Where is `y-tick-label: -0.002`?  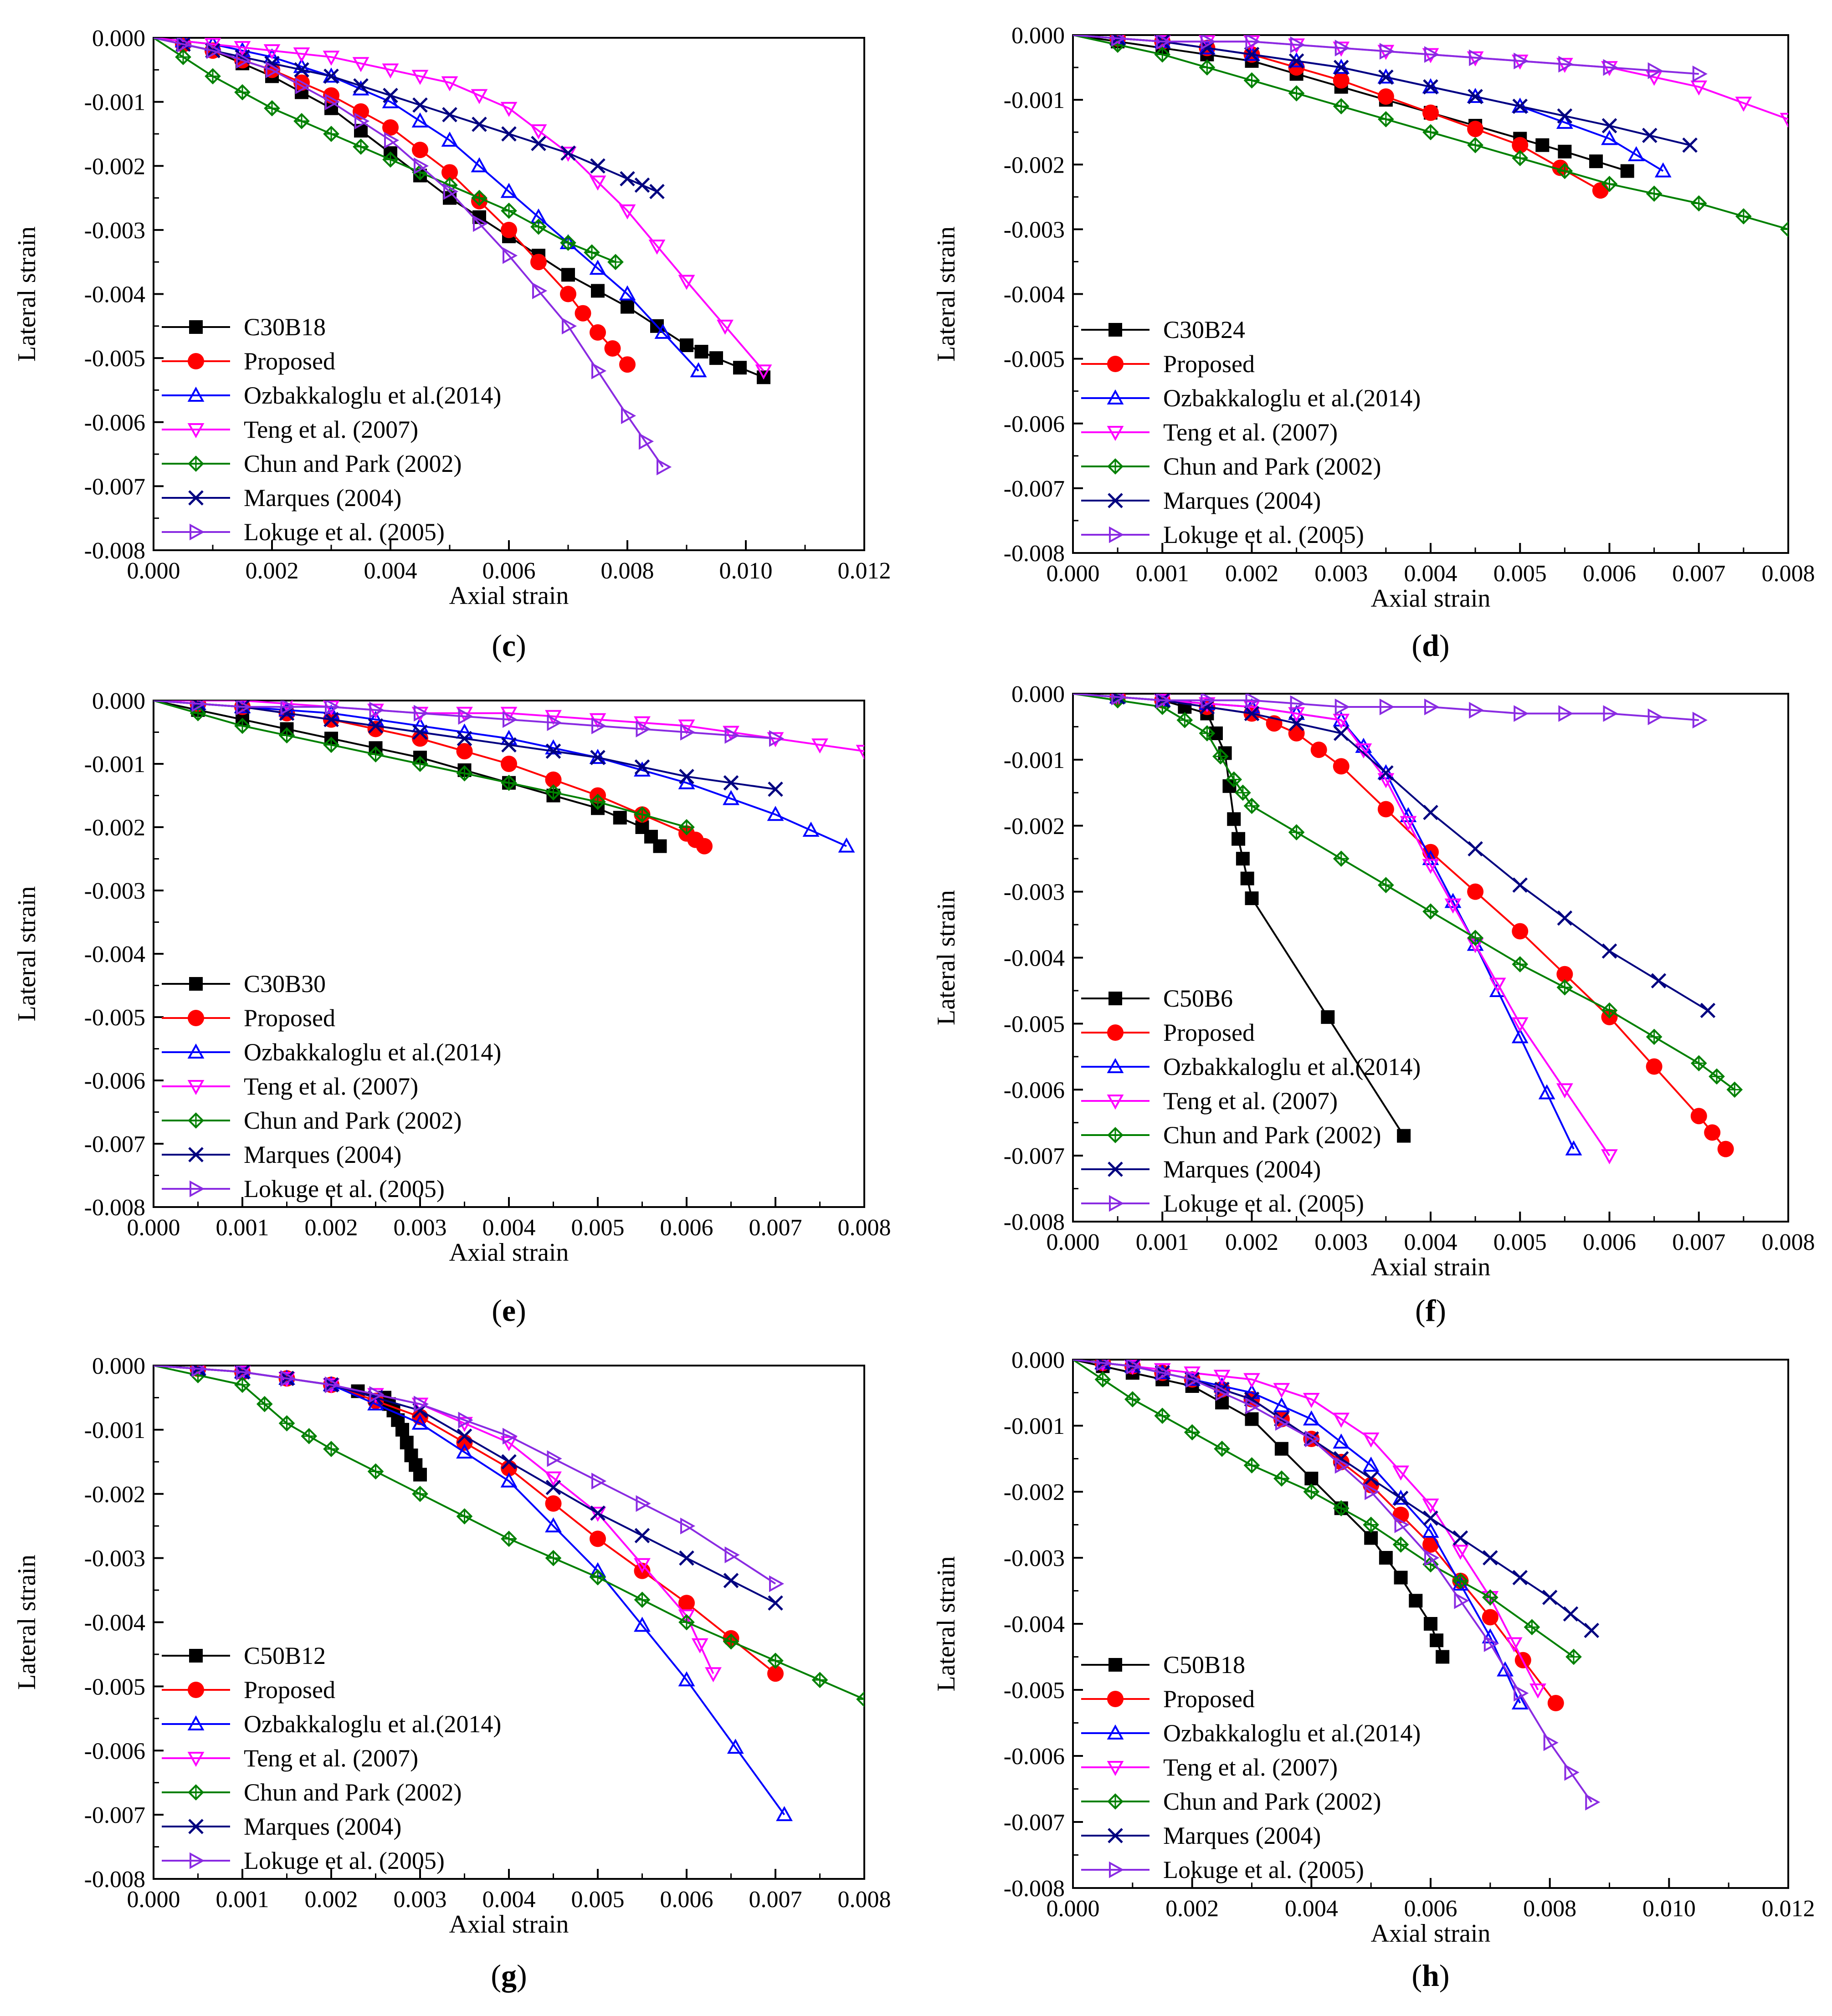 y-tick-label: -0.002 is located at coordinates (1034, 165).